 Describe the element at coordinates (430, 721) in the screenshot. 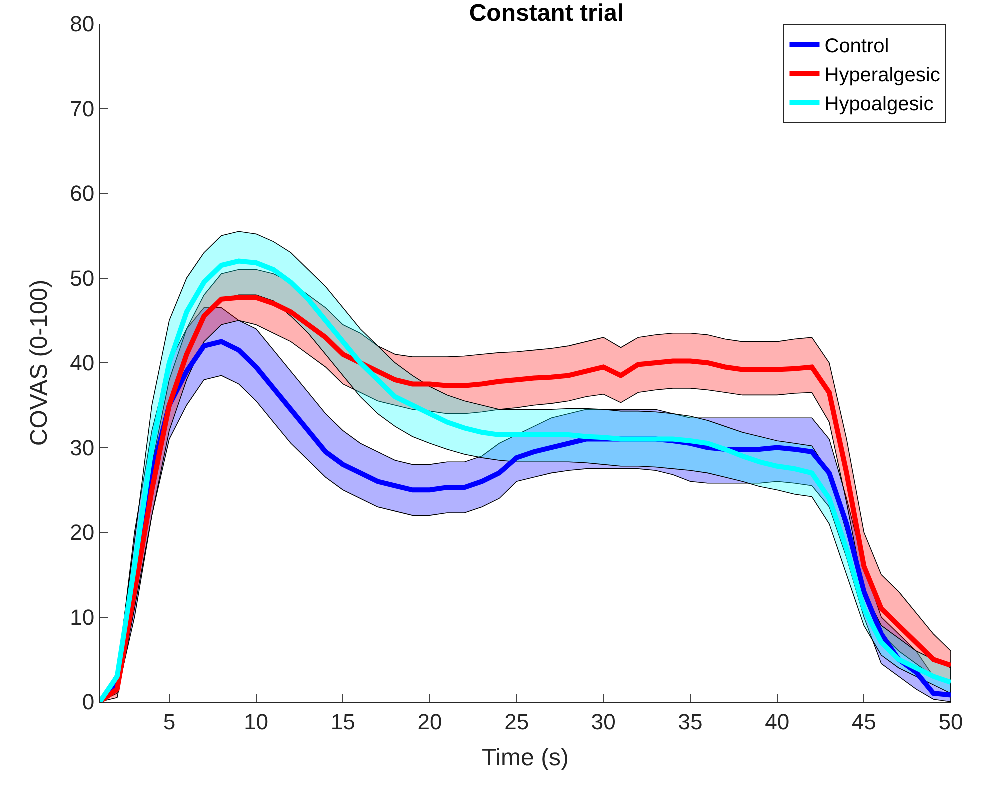

I see `x-tick-label: 20` at that location.